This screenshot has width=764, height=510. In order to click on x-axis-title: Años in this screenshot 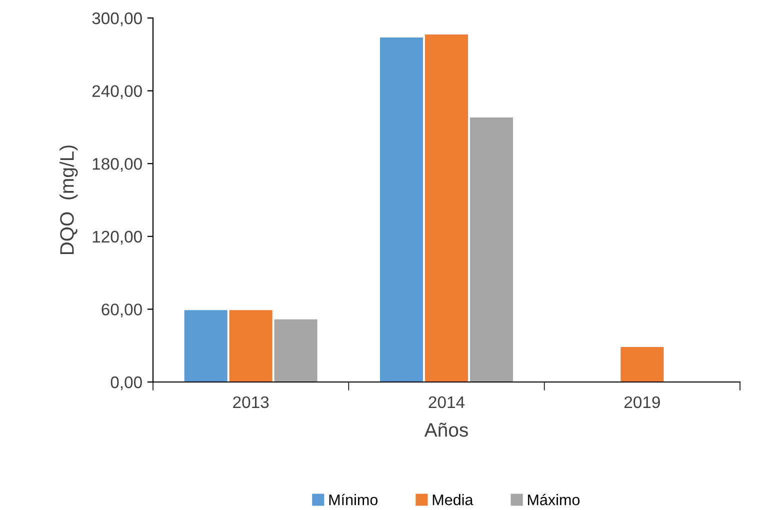, I will do `click(446, 429)`.